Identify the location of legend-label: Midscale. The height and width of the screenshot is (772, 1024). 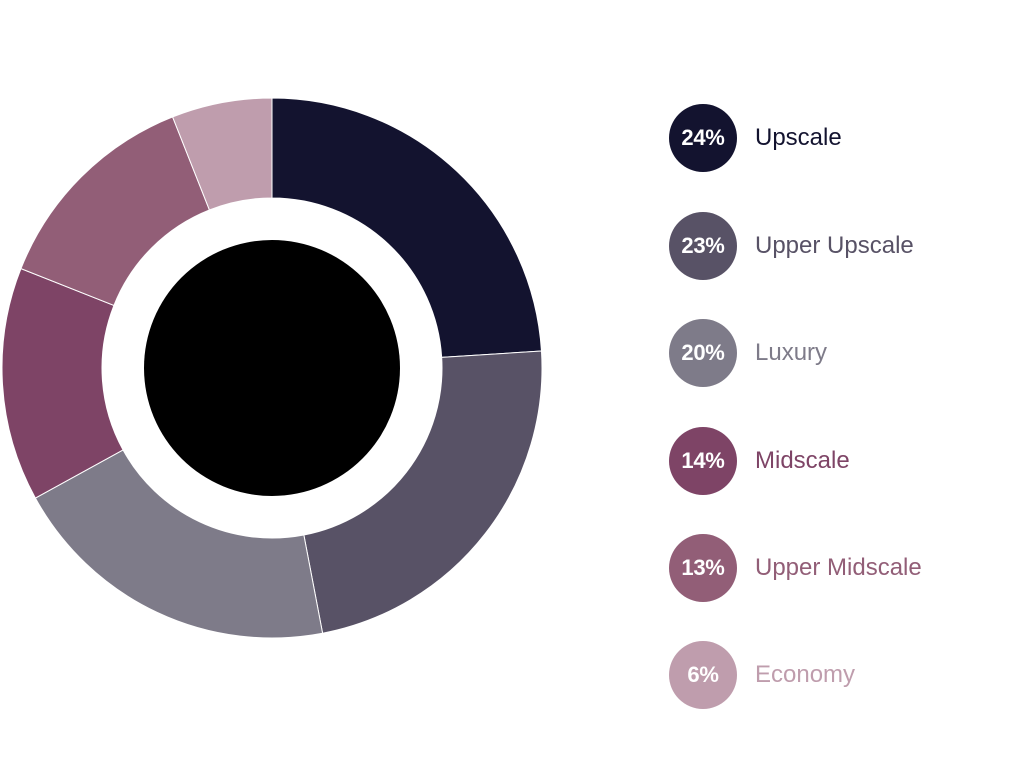
(802, 460).